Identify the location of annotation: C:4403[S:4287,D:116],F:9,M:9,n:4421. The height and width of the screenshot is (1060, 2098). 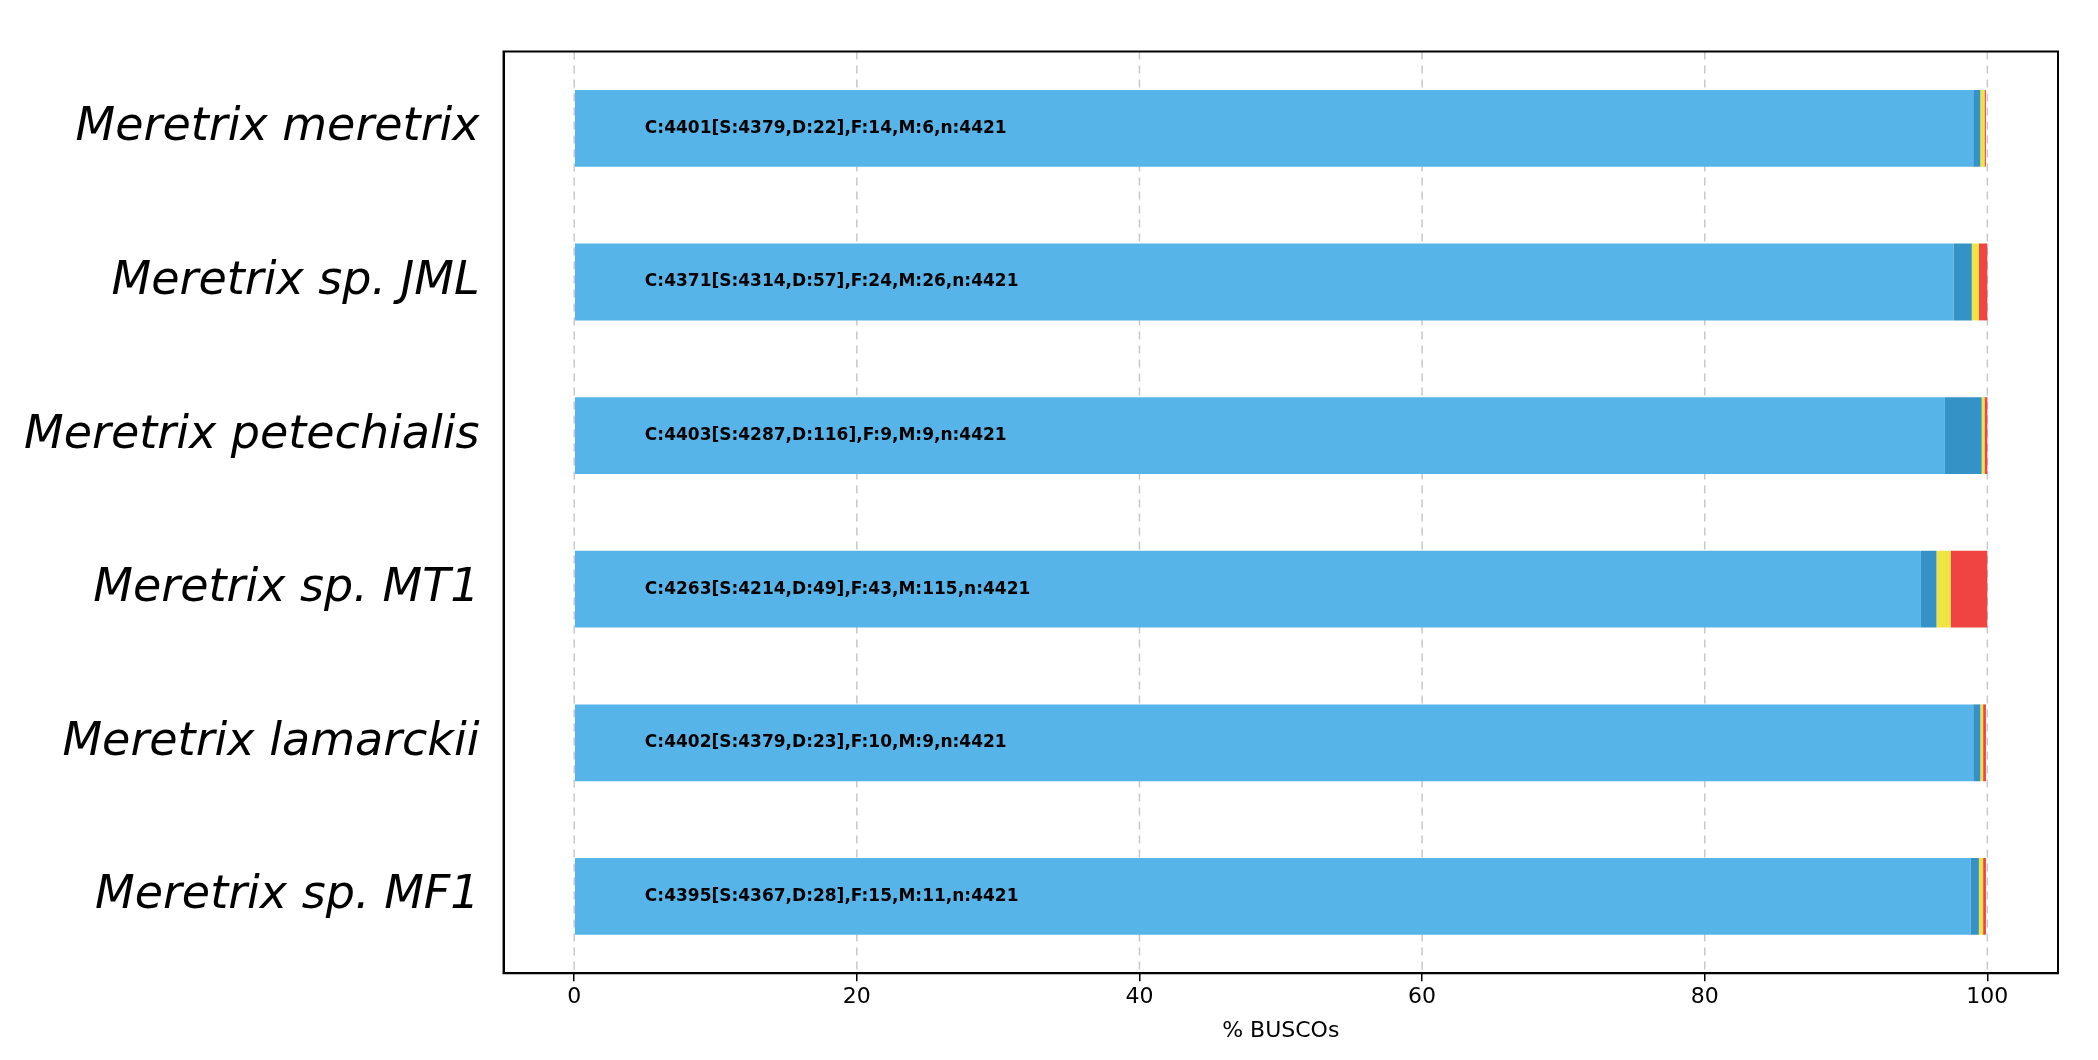
(825, 434).